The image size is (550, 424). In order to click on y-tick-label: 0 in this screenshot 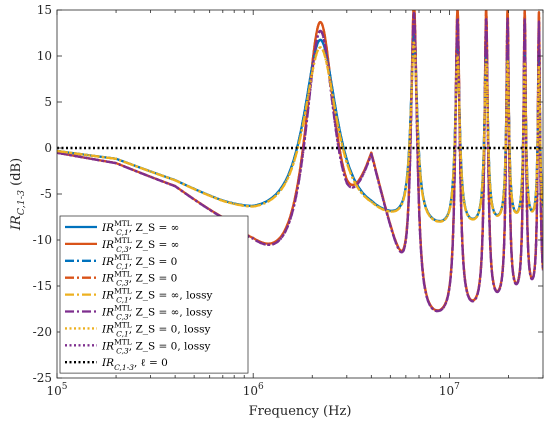, I will do `click(48, 148)`.